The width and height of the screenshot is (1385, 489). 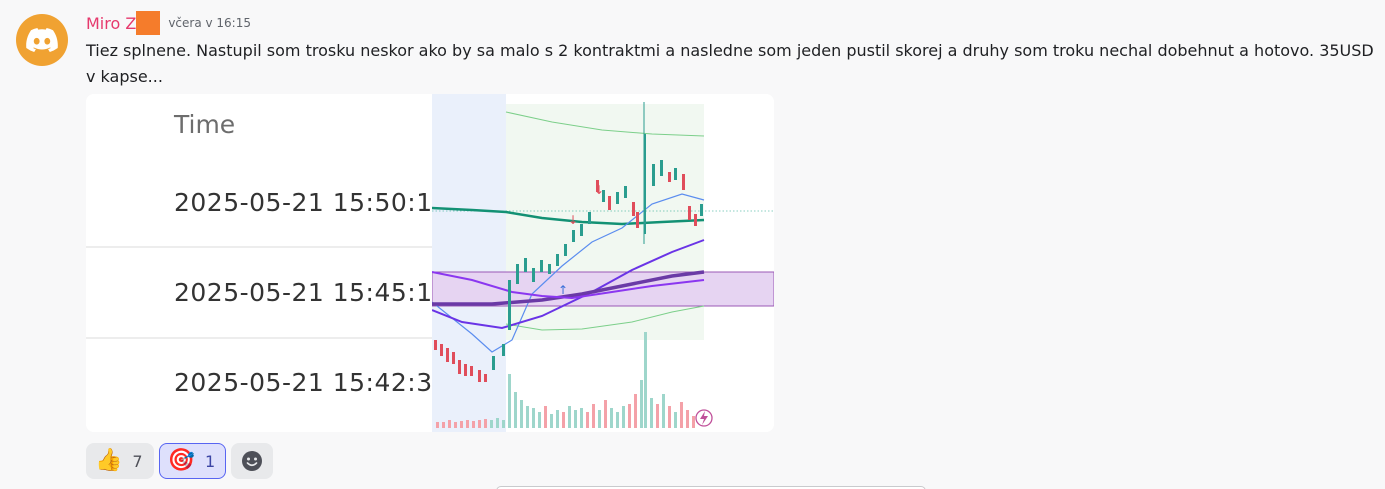 What do you see at coordinates (565, 380) in the screenshot?
I see `volume-bars` at bounding box center [565, 380].